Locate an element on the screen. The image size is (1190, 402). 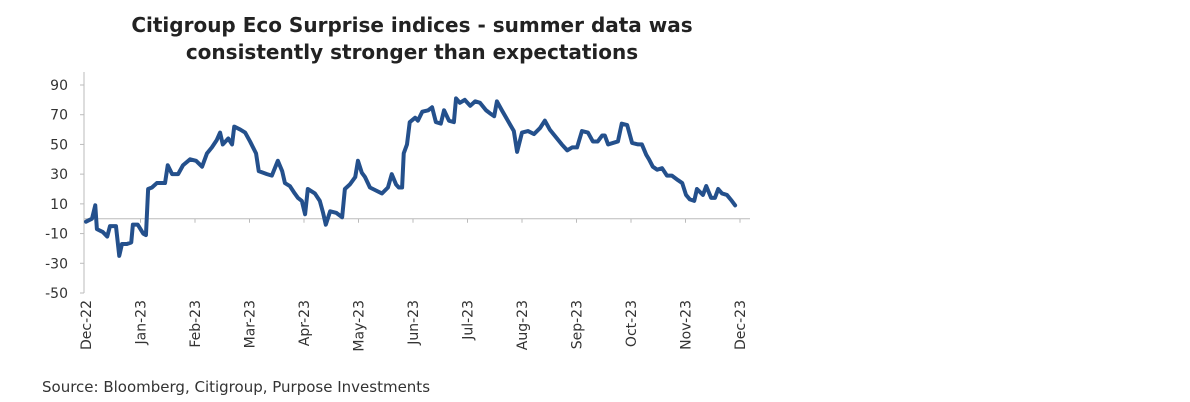
x-tick-label: Dec-23 is located at coordinates (741, 325).